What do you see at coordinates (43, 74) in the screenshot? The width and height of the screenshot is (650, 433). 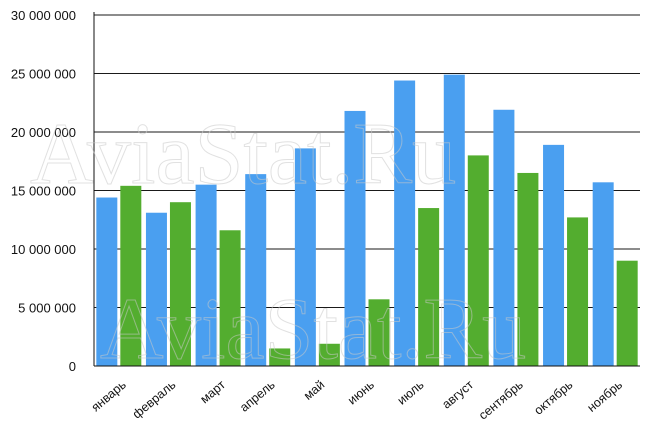 I see `y-tick-label: 25 000 000` at bounding box center [43, 74].